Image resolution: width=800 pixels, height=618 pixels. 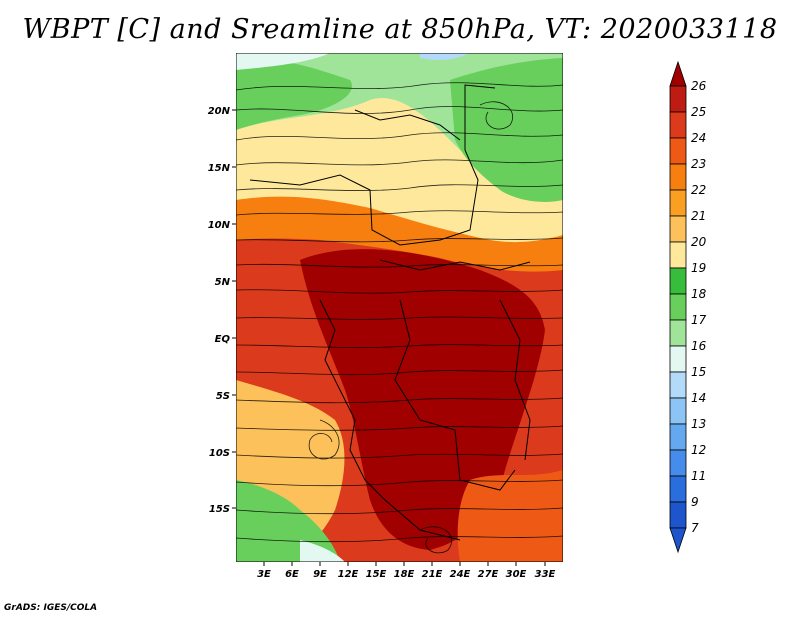 What do you see at coordinates (460, 574) in the screenshot?
I see `lon-label: 24E` at bounding box center [460, 574].